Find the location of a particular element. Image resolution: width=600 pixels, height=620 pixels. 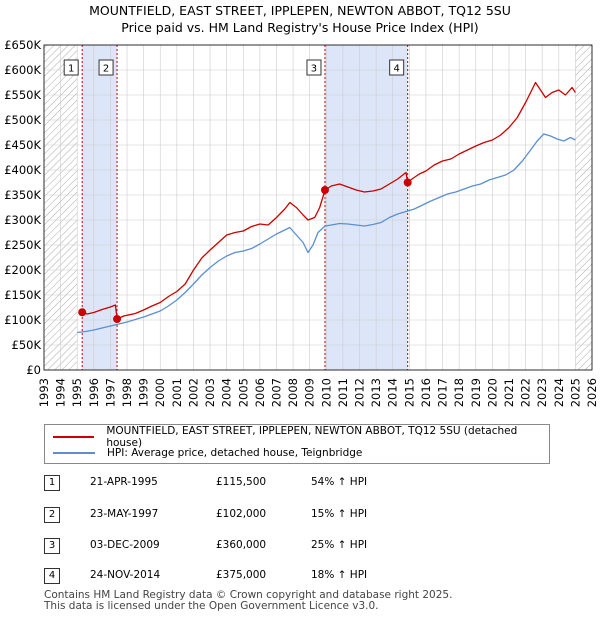

x-tick-label: 2000 is located at coordinates (160, 392).